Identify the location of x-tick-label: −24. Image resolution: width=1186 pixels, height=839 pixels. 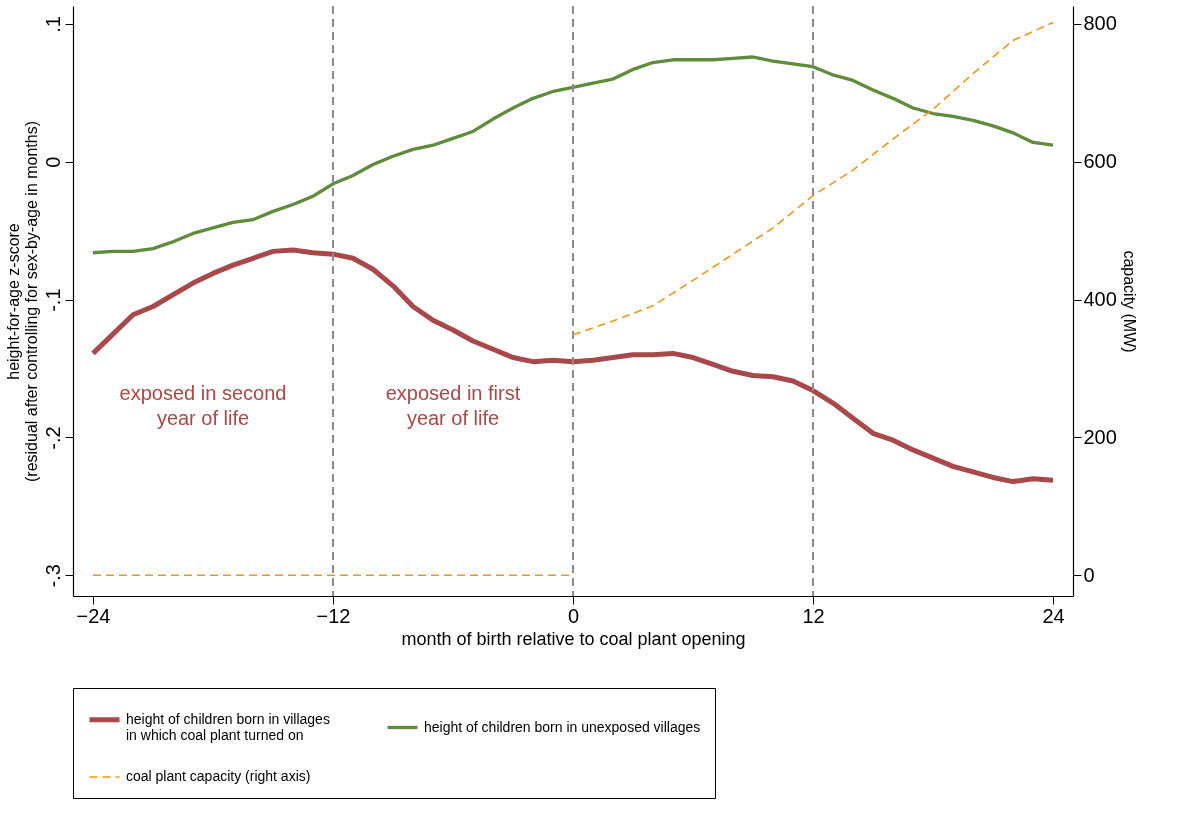
(93, 615).